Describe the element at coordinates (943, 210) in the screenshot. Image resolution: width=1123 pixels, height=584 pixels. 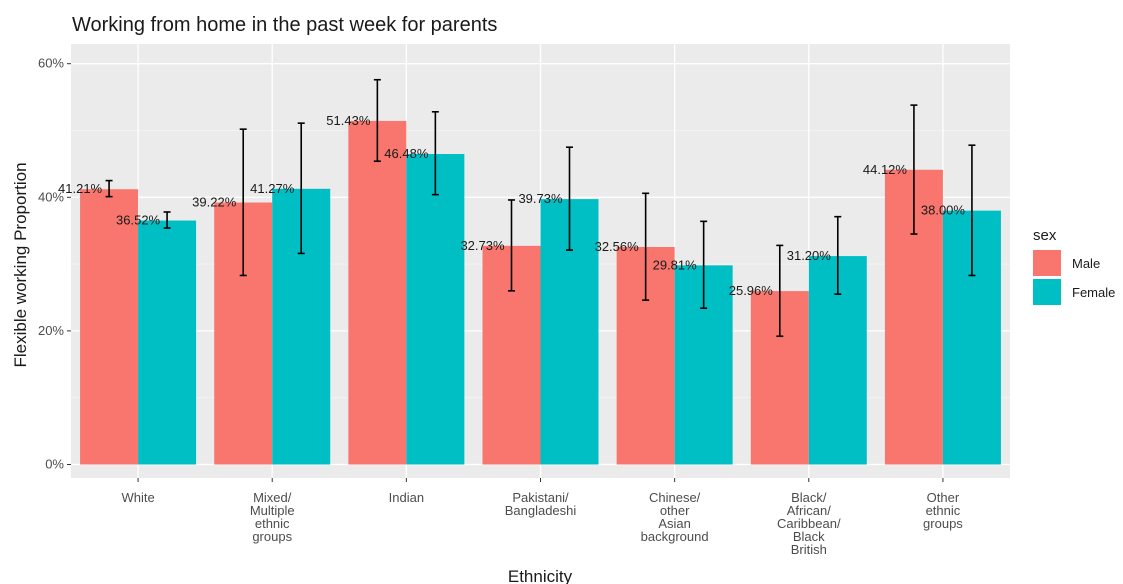
I see `data-label-female: 38.00%` at that location.